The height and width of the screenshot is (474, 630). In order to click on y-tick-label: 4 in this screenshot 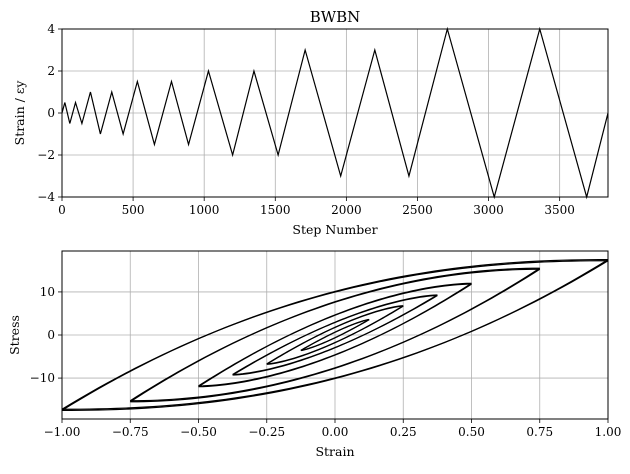, I will do `click(51, 29)`.